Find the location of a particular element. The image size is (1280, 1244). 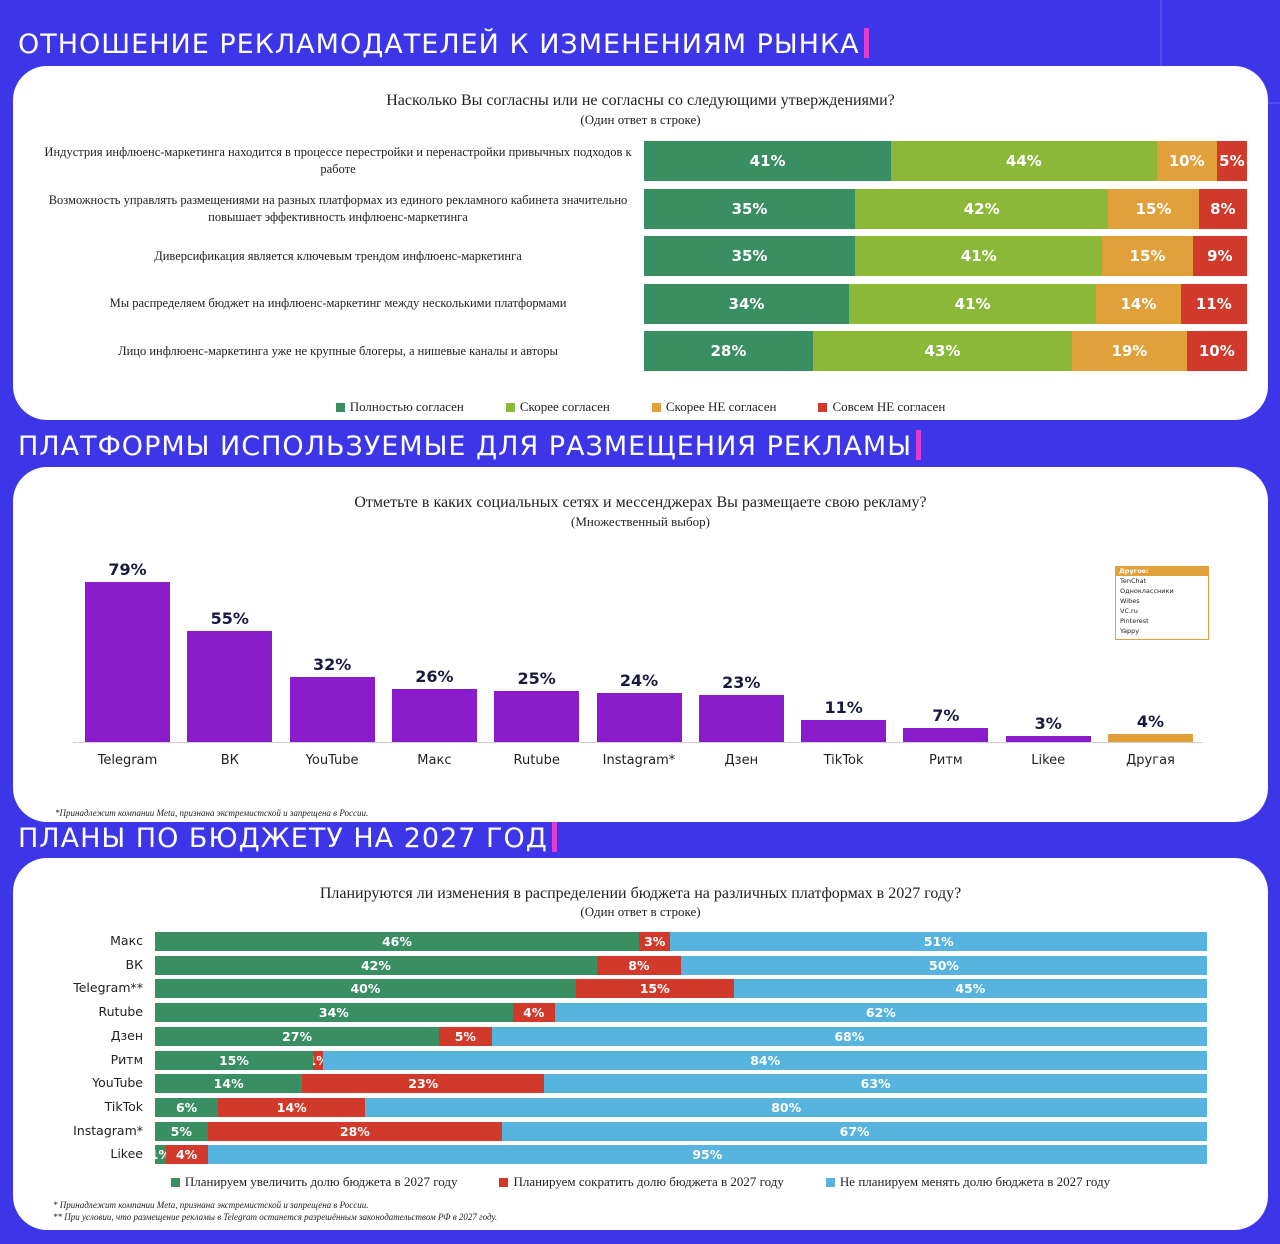

chart3-segment: 63% is located at coordinates (875, 1084).